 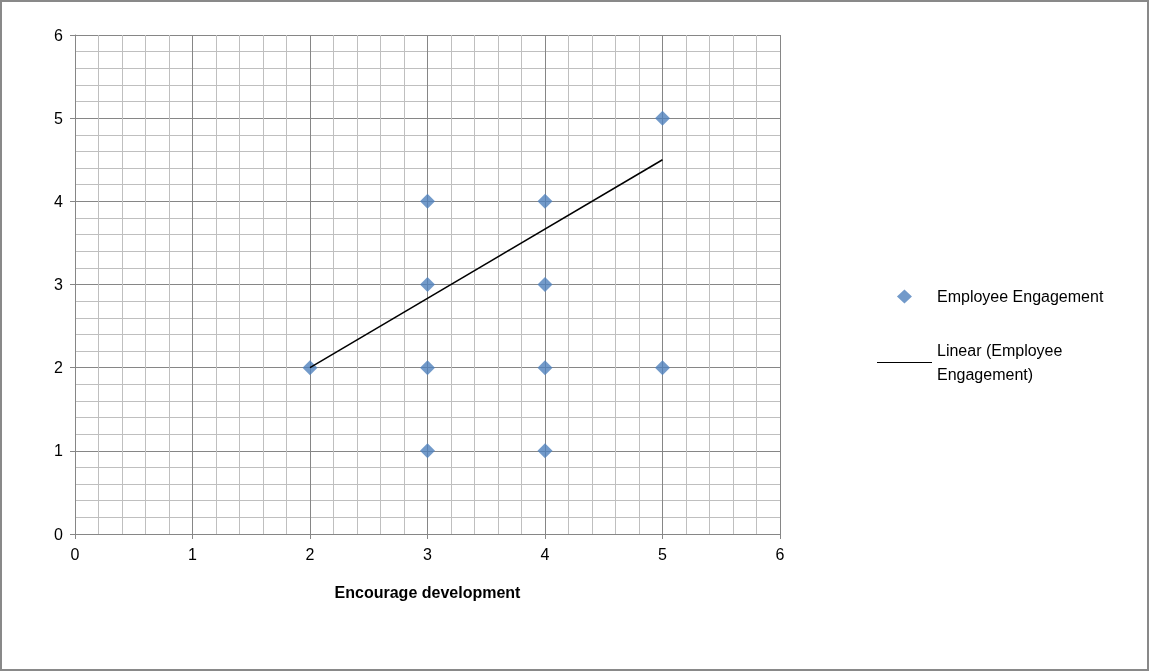 I want to click on x-tick-label: 3, so click(x=428, y=554).